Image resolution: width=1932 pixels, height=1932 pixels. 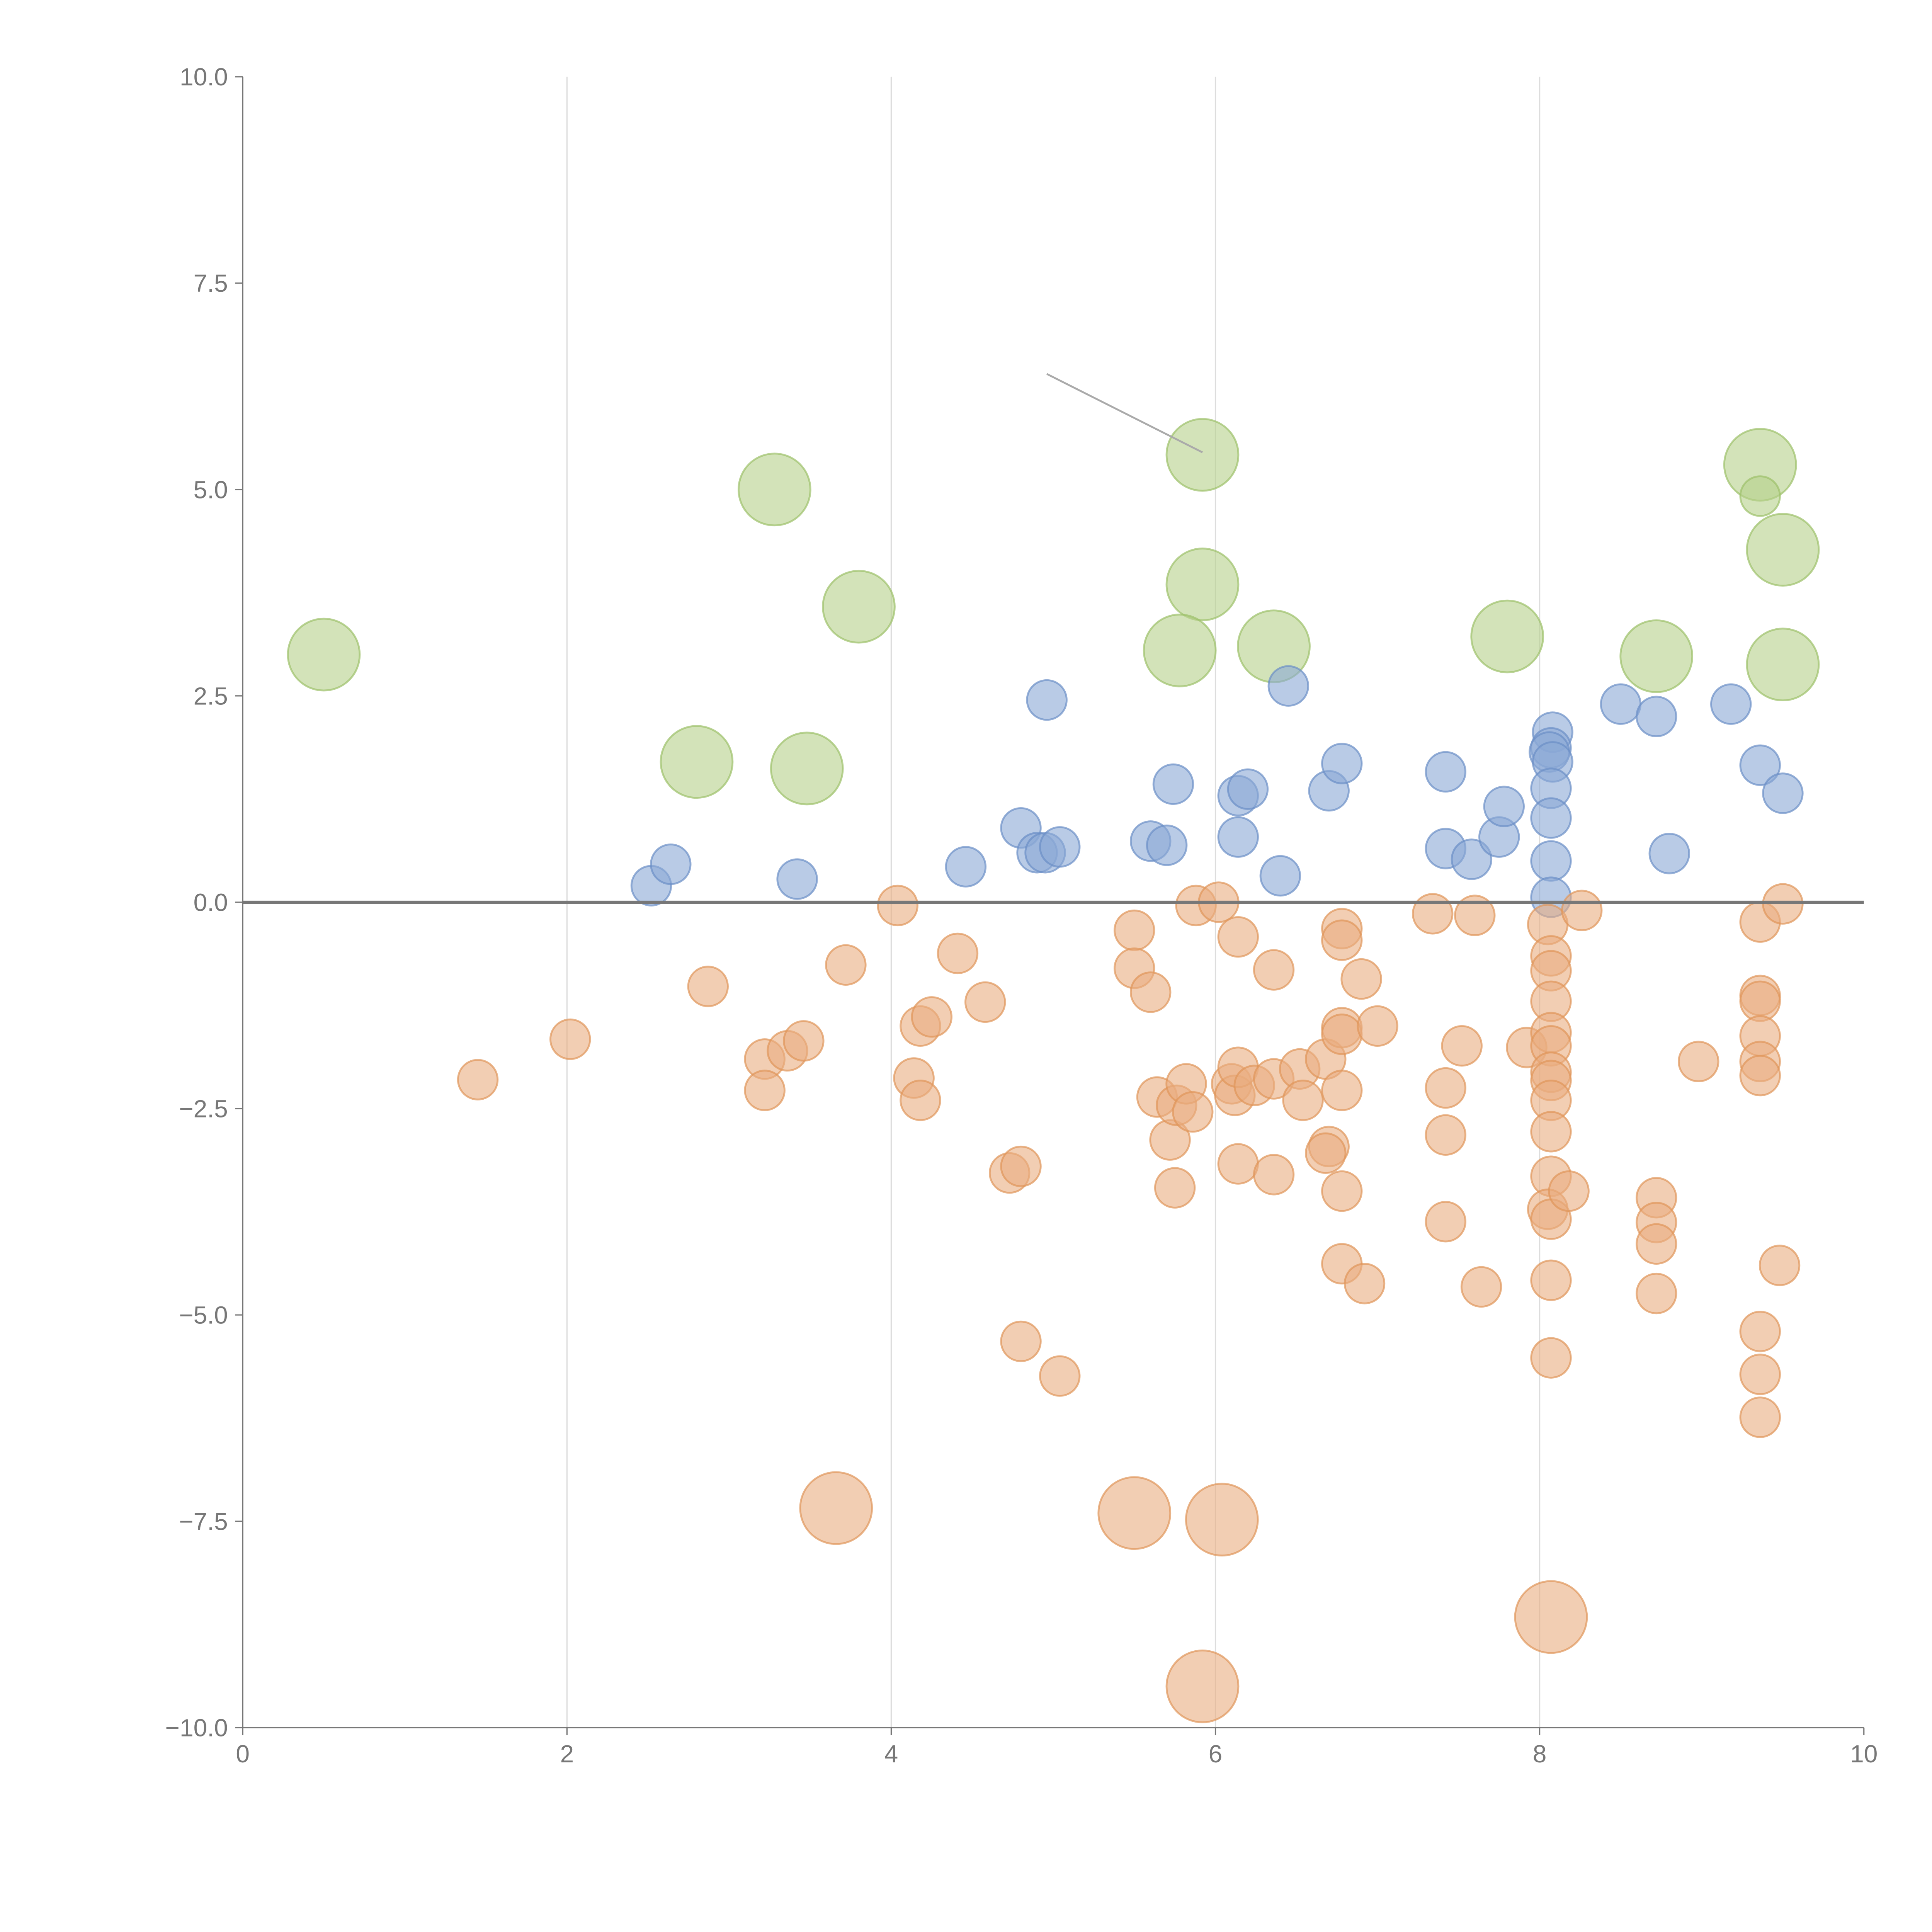 I want to click on y-tick-label: 2.5, so click(x=211, y=696).